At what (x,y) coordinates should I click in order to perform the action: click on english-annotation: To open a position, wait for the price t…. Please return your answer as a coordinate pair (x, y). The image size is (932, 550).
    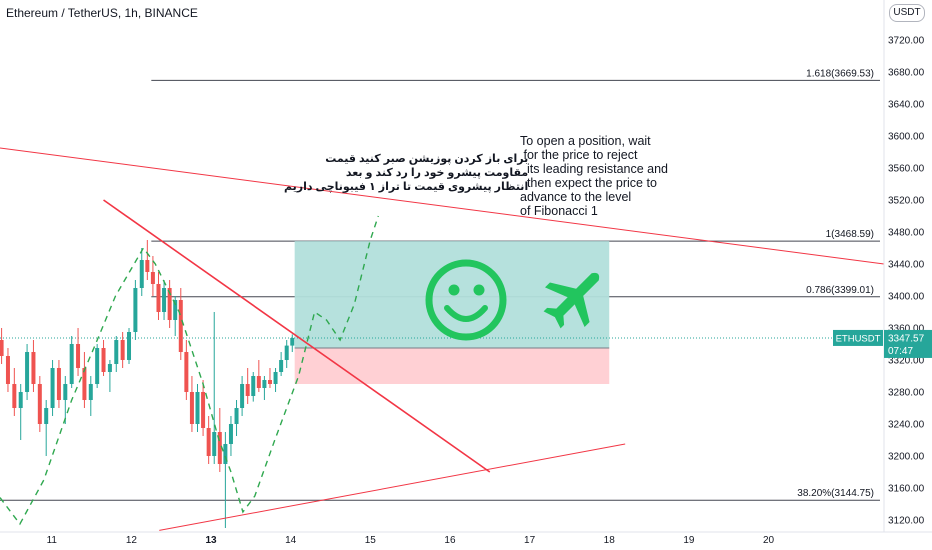
    Looking at the image, I should click on (594, 176).